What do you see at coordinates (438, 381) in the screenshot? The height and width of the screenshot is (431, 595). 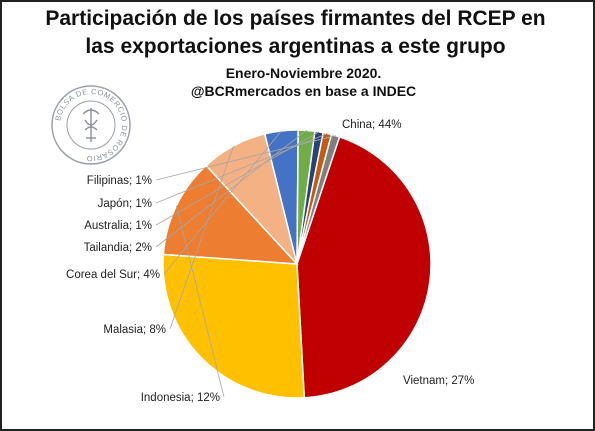 I see `slice-label-vietnam: Vietnam; 27%` at bounding box center [438, 381].